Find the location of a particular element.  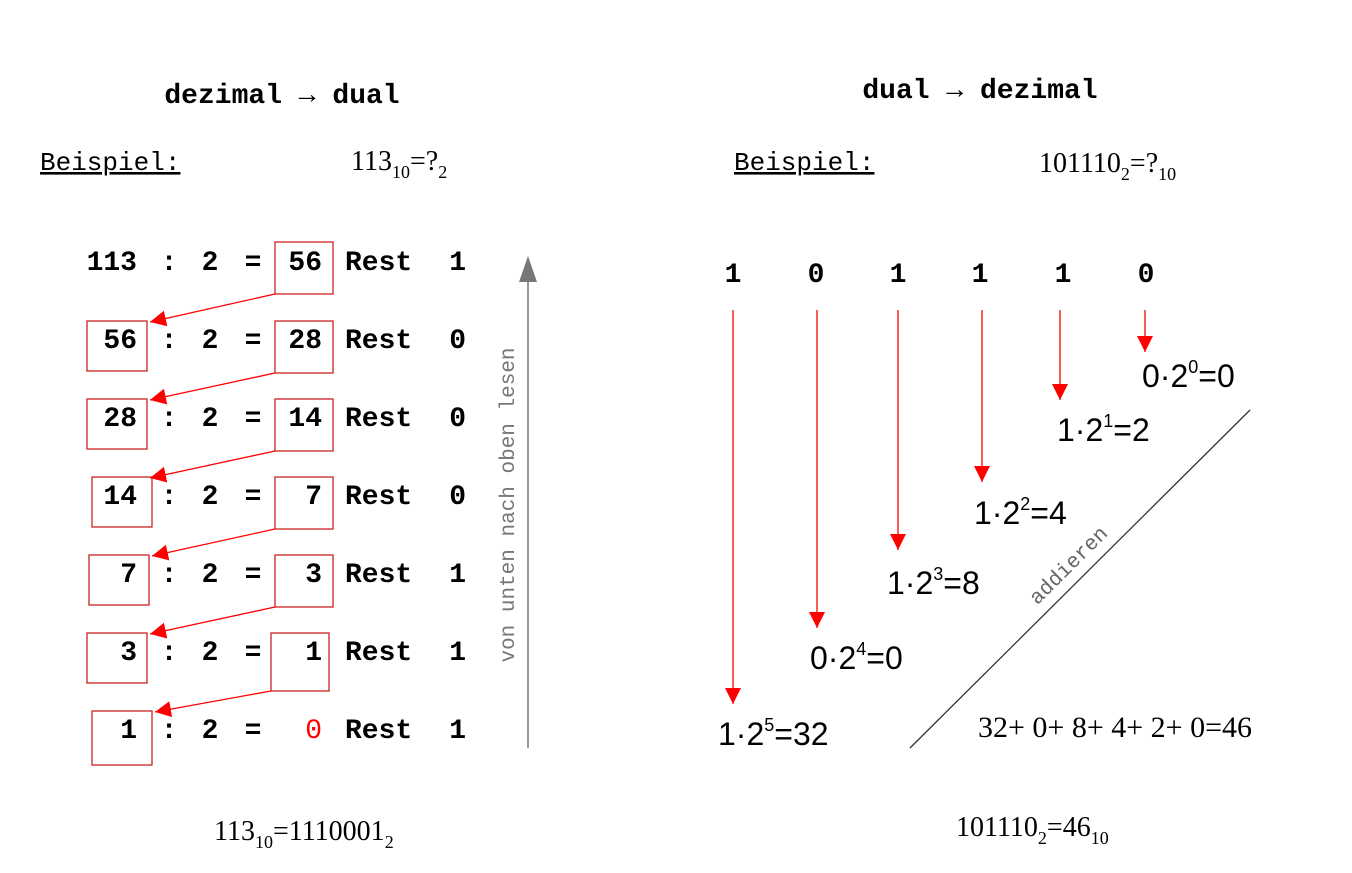

division-row: 14:2 = 7 Rest 0 is located at coordinates (278, 503).